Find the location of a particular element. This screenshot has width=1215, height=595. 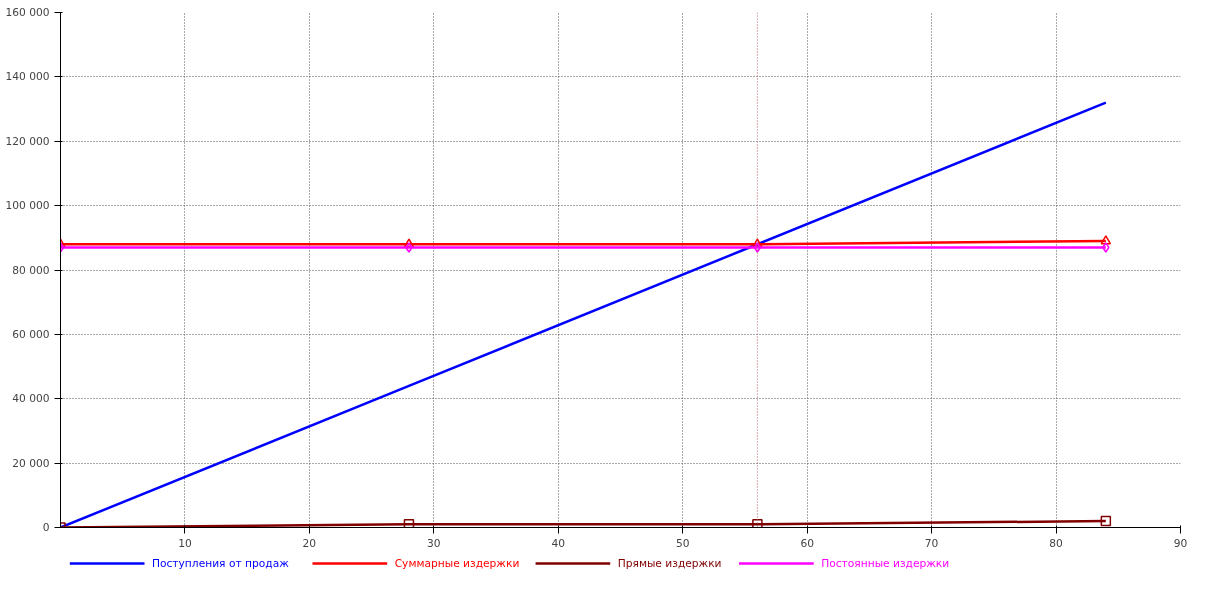

y-tick-label: 100 000 is located at coordinates (27, 206).